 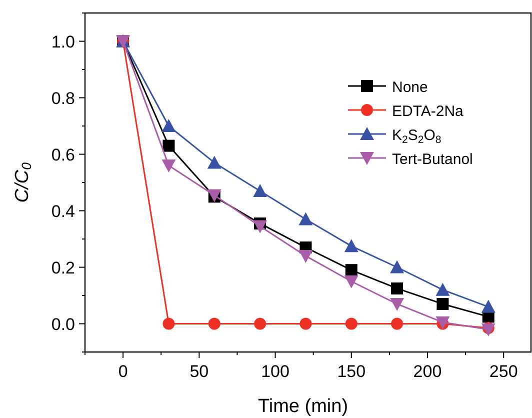 What do you see at coordinates (351, 371) in the screenshot?
I see `x-tick-label: 150` at bounding box center [351, 371].